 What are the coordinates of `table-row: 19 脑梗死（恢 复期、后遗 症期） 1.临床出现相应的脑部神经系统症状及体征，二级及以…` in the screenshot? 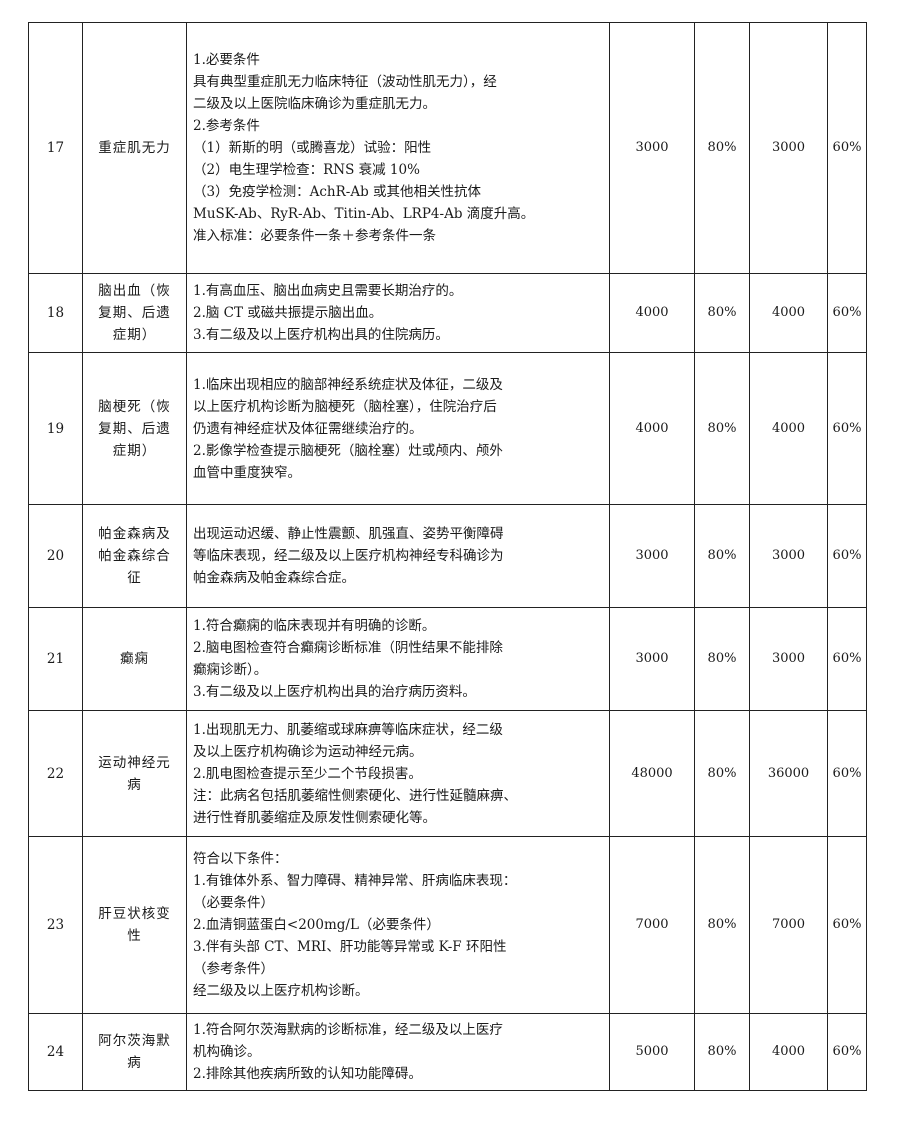 It's located at (447, 428).